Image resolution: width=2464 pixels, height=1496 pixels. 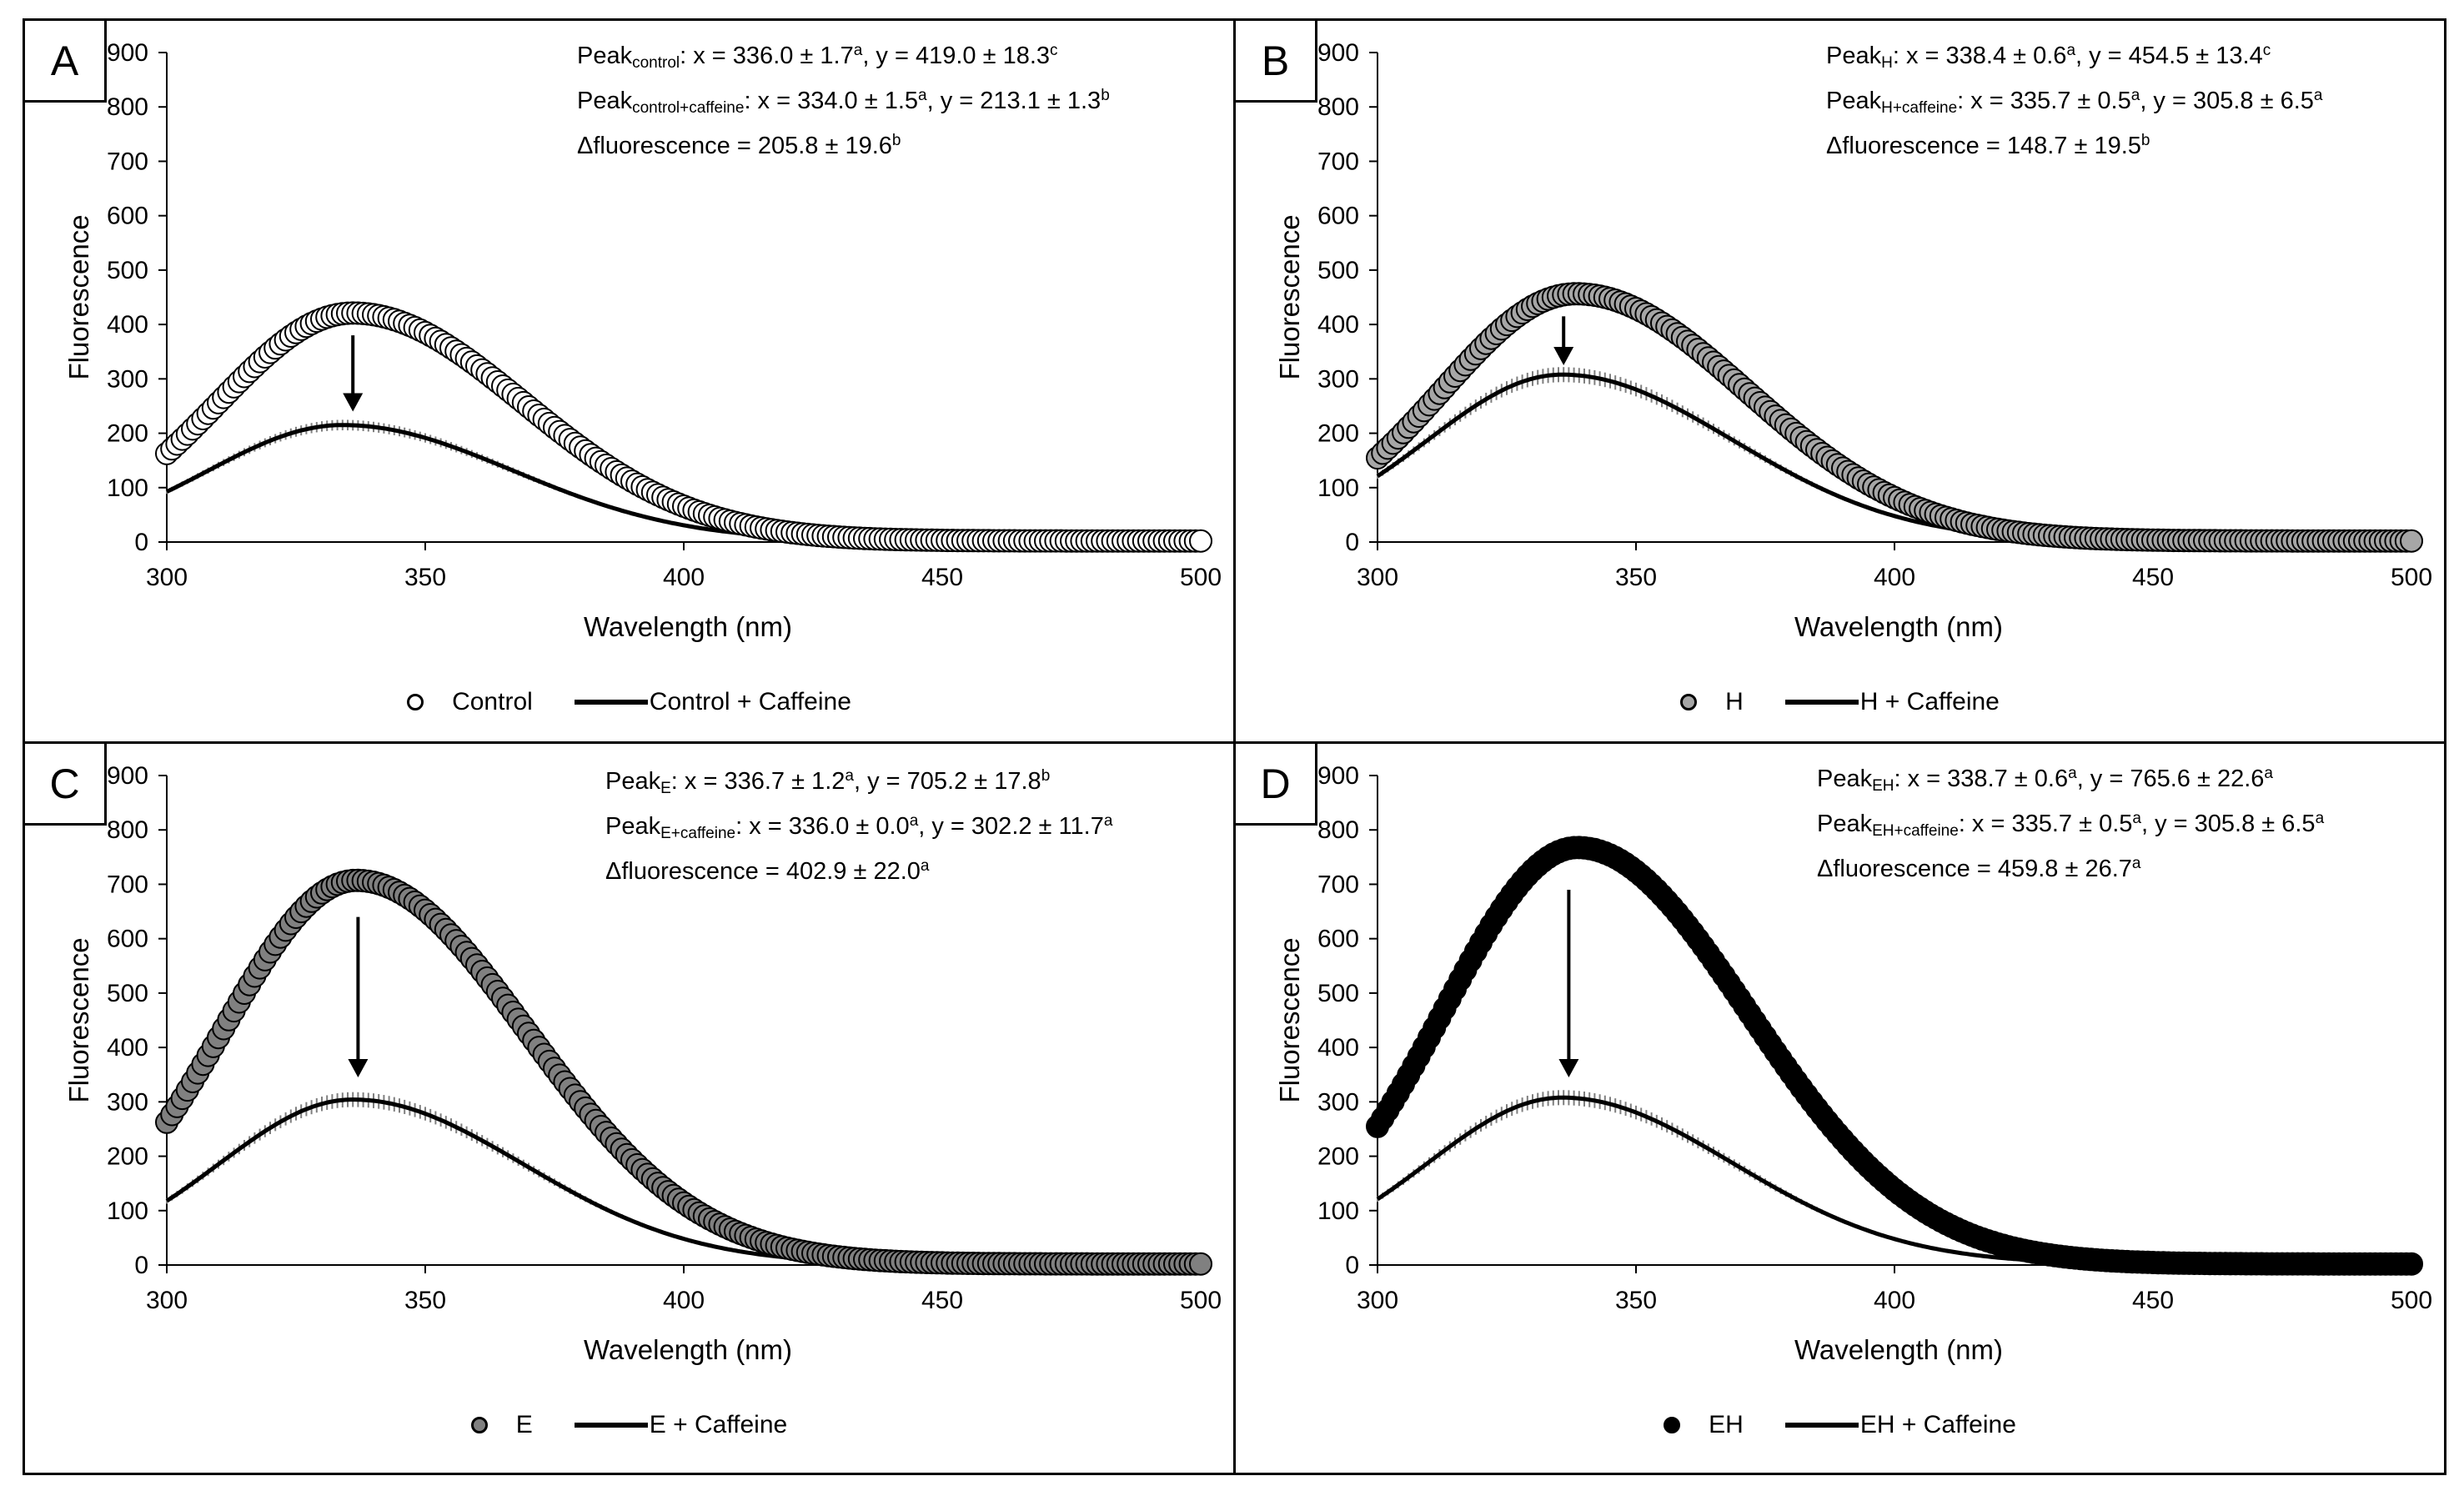 What do you see at coordinates (1938, 1424) in the screenshot?
I see `legend-label-line: EH + Caffeine` at bounding box center [1938, 1424].